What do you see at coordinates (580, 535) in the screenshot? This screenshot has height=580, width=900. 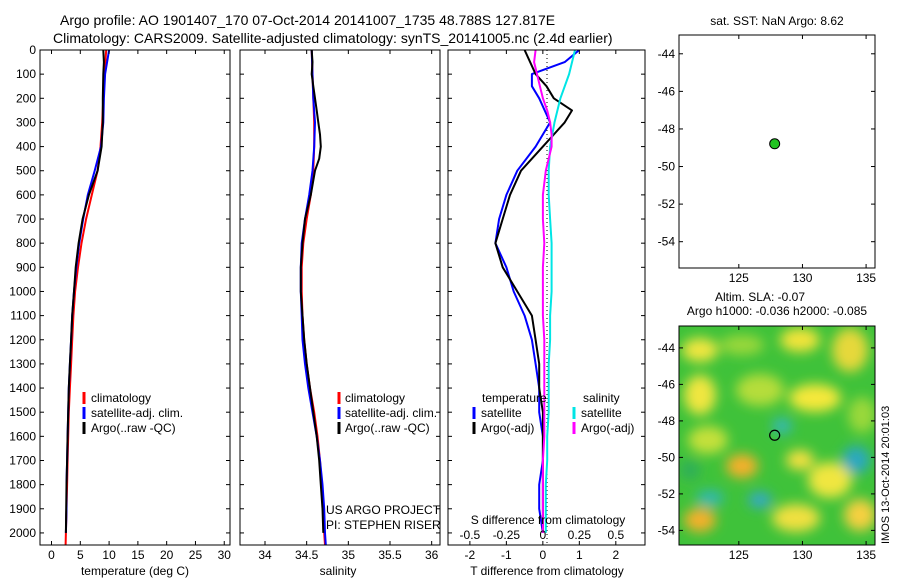 I see `s-axis-tick-label: 0.25` at bounding box center [580, 535].